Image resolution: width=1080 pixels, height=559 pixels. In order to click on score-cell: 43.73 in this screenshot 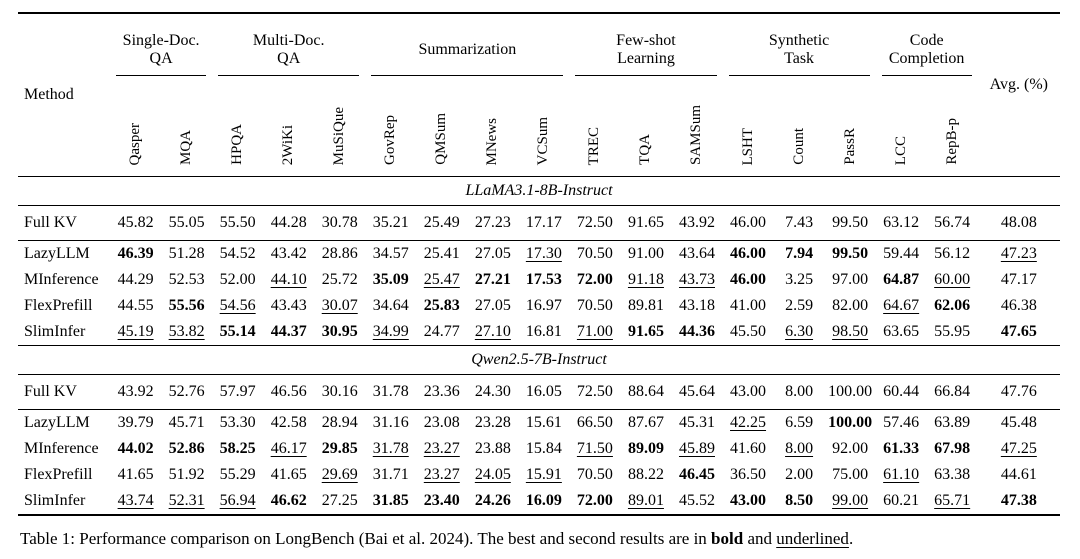, I will do `click(696, 279)`.